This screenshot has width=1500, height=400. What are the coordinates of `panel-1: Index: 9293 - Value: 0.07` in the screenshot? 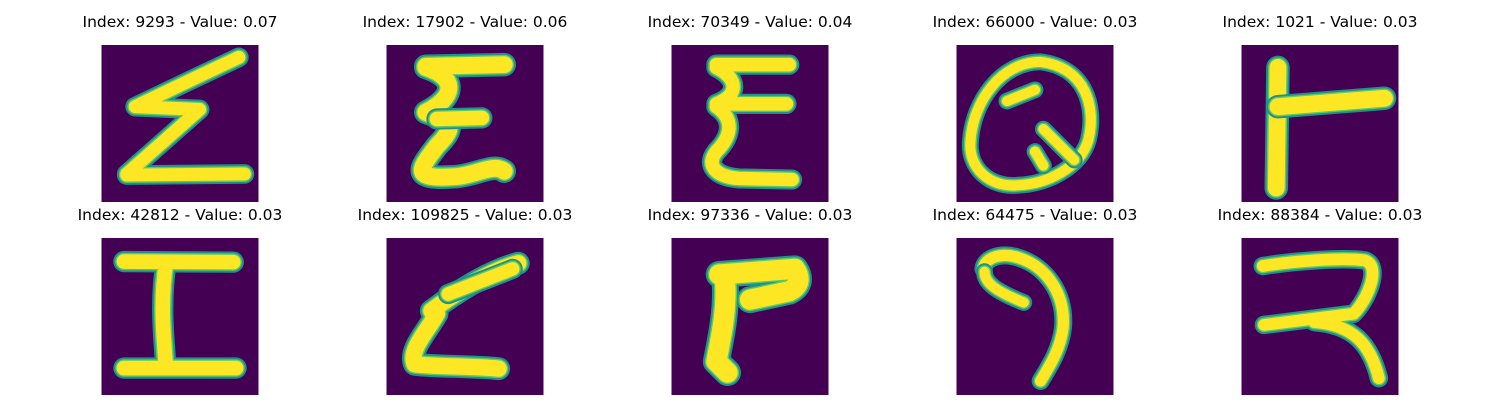 It's located at (180, 107).